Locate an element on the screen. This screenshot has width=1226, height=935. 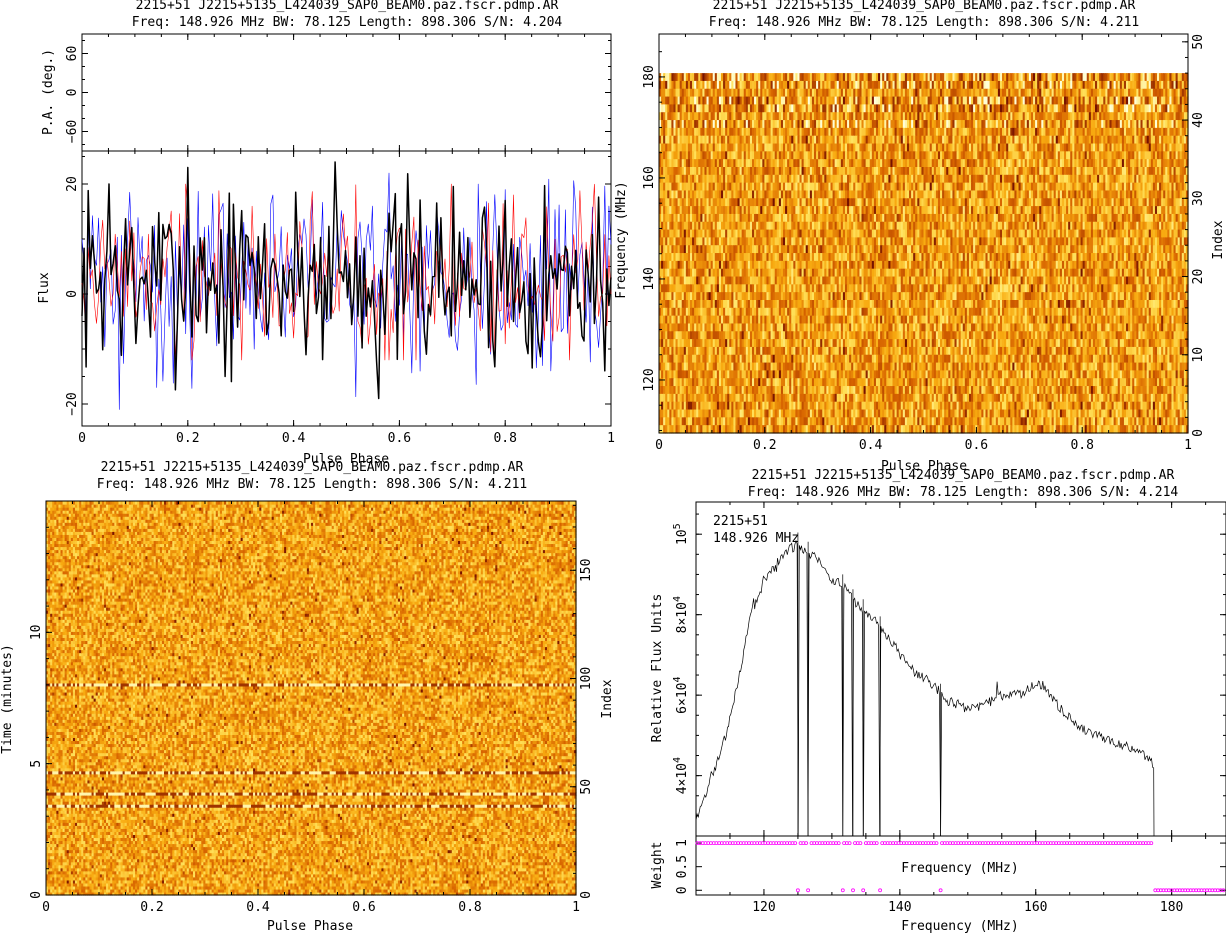
flux-xtick-label: 0.8 is located at coordinates (504, 438).